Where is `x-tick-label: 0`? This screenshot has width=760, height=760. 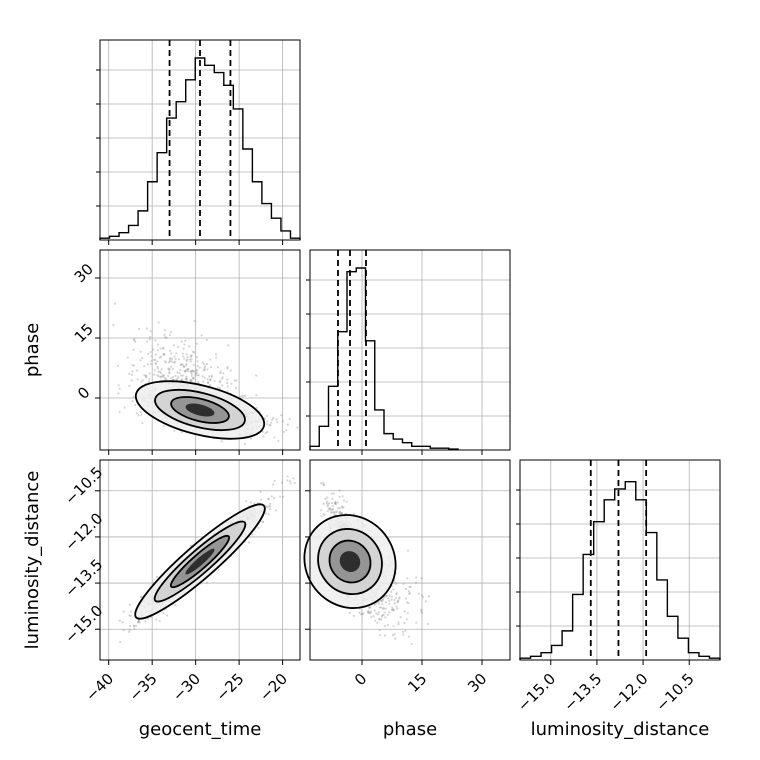
x-tick-label: 0 is located at coordinates (360, 679).